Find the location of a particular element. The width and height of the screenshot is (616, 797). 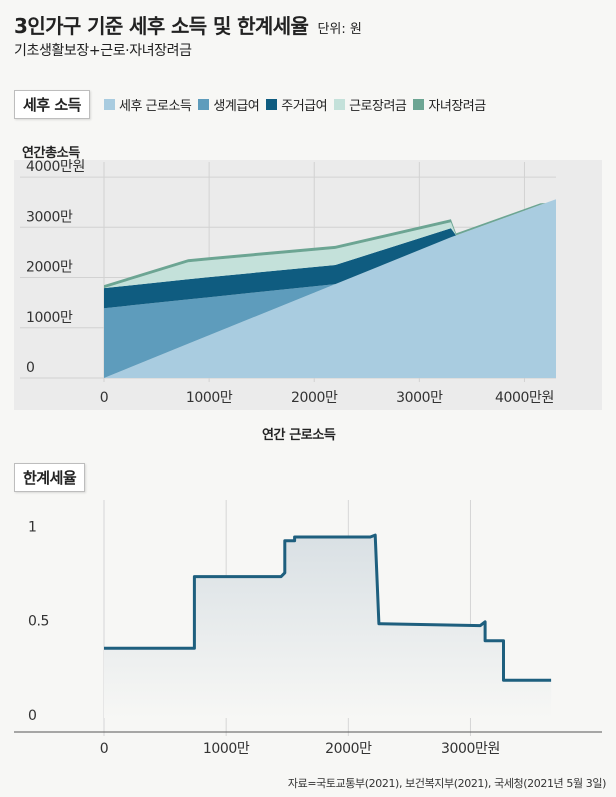

legend-item-work-incentive: 근로장려금 is located at coordinates (370, 104).